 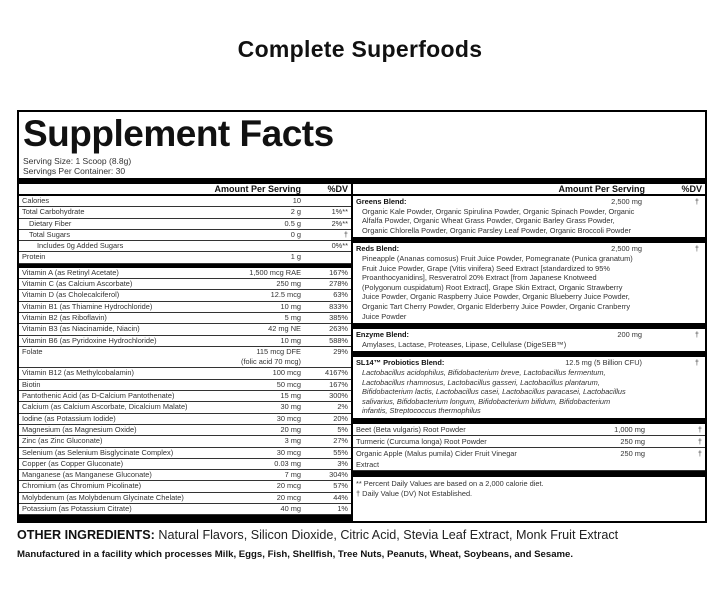 What do you see at coordinates (340, 351) in the screenshot?
I see `daily-value: 29%` at bounding box center [340, 351].